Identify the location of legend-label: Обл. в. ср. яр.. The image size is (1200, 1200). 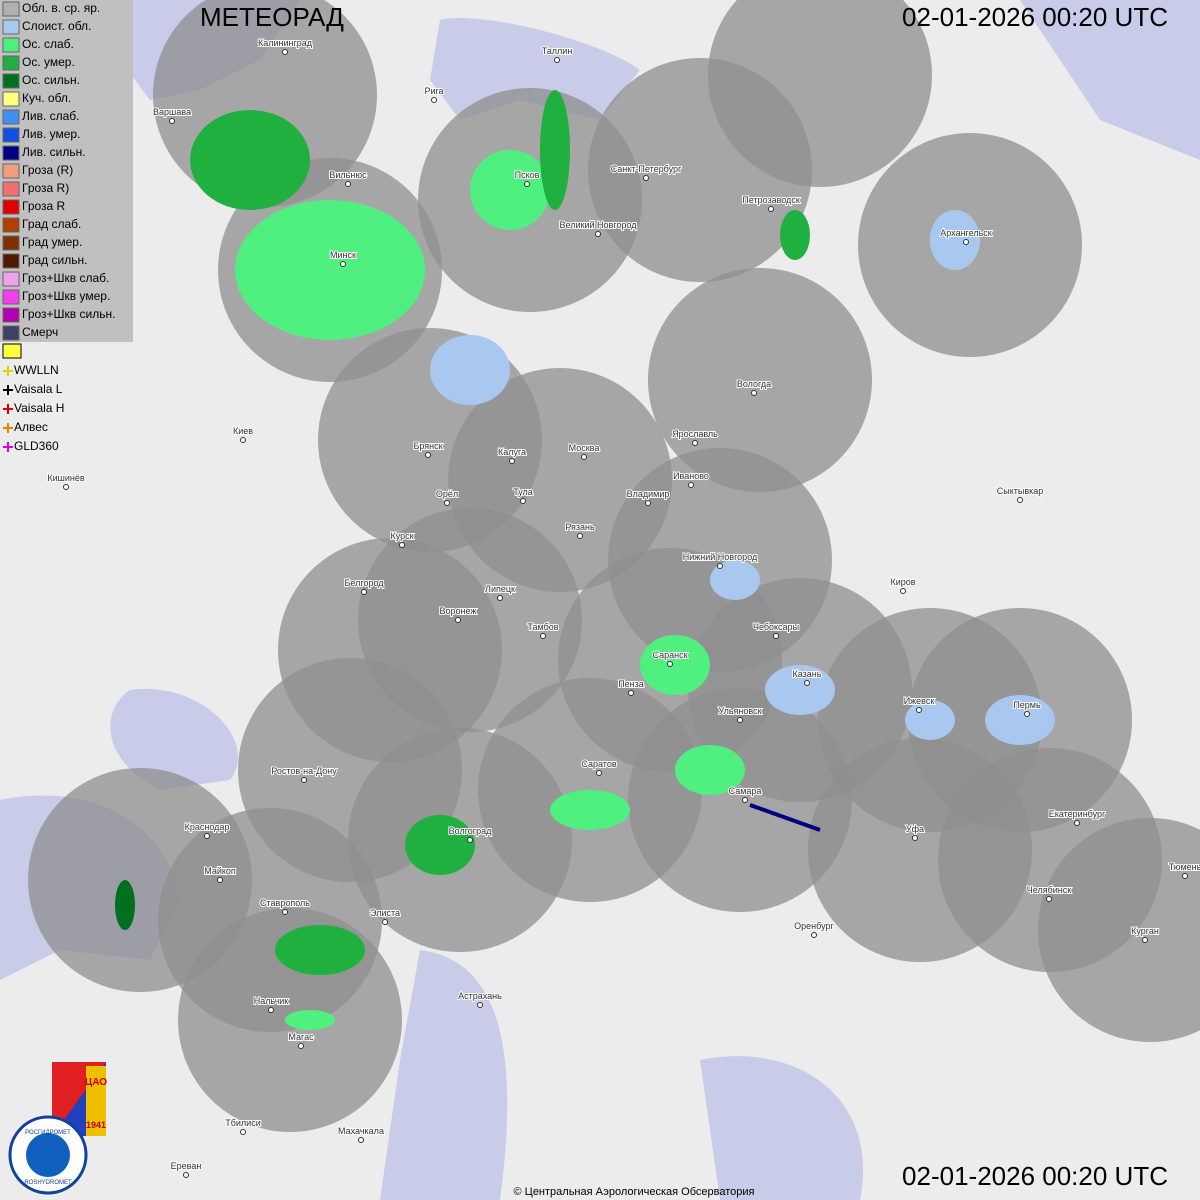
(61, 8).